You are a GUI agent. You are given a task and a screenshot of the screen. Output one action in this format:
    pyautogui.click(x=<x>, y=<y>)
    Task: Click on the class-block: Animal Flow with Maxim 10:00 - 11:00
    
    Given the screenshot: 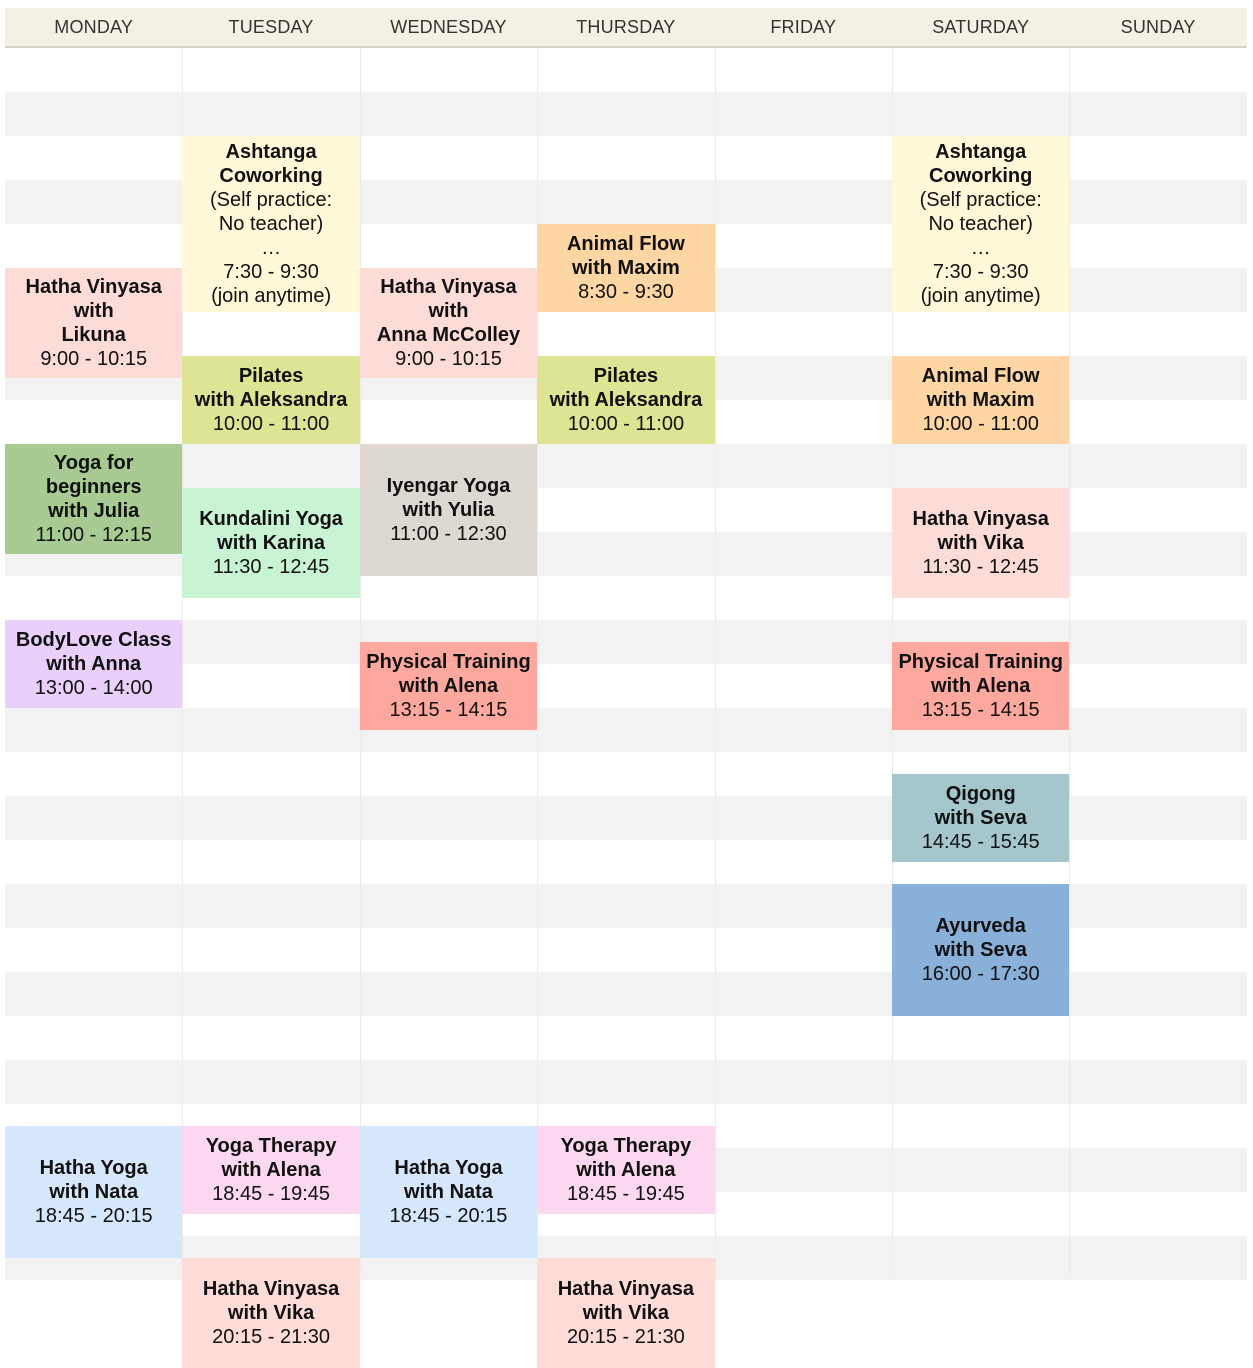 What is the action you would take?
    pyautogui.click(x=981, y=400)
    